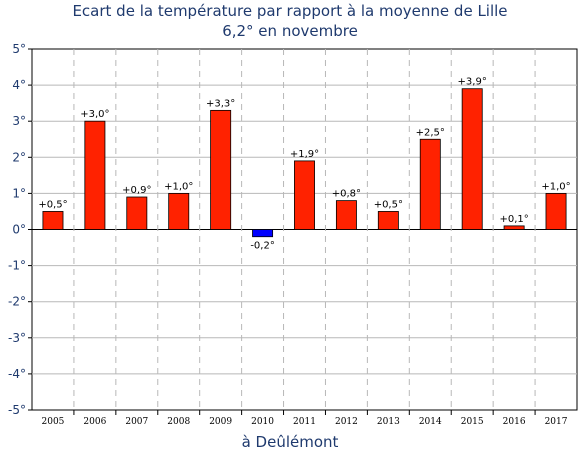  What do you see at coordinates (290, 442) in the screenshot?
I see `x-axis-label: à Deûlémont` at bounding box center [290, 442].